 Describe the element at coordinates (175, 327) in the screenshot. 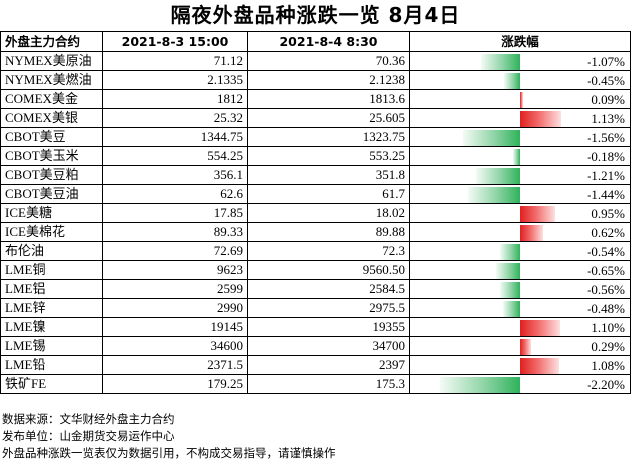

I see `price-prev: 19145` at that location.